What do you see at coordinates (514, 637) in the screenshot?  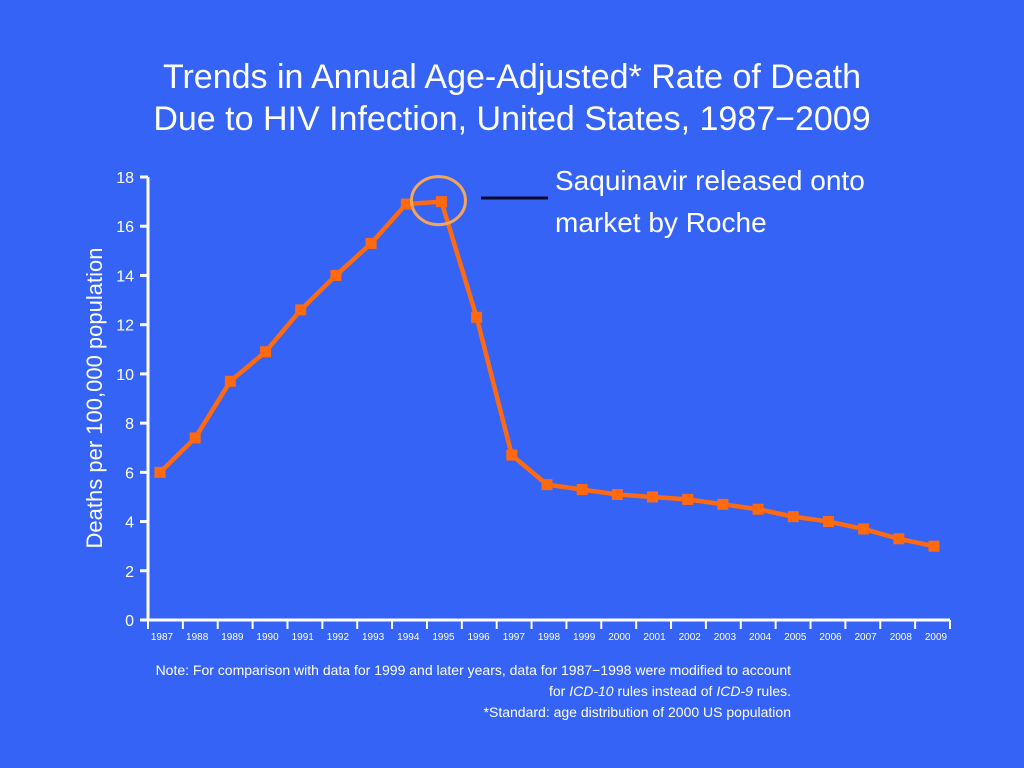 I see `x-tick-label: 1997` at bounding box center [514, 637].